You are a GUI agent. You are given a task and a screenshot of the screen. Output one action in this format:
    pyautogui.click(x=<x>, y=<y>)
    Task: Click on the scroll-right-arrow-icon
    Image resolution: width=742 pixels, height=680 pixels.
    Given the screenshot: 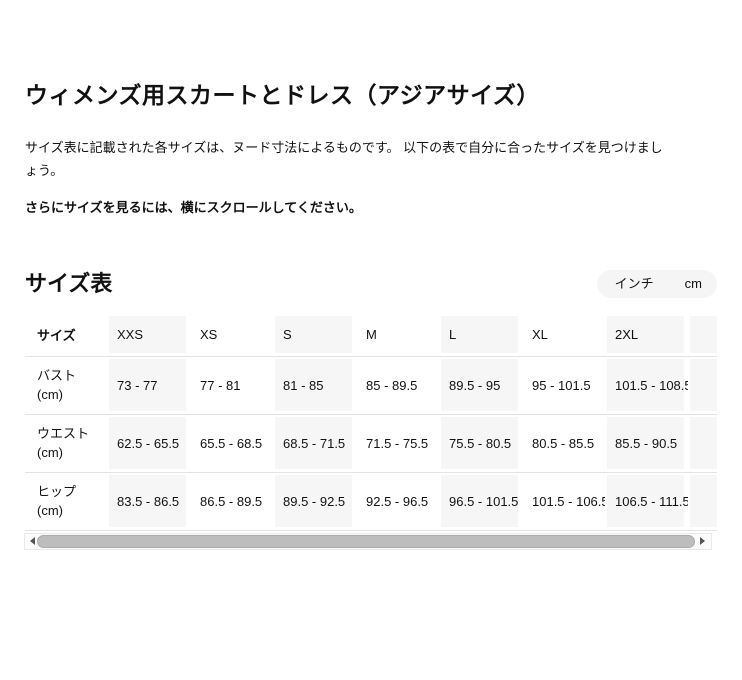 What is the action you would take?
    pyautogui.click(x=702, y=541)
    